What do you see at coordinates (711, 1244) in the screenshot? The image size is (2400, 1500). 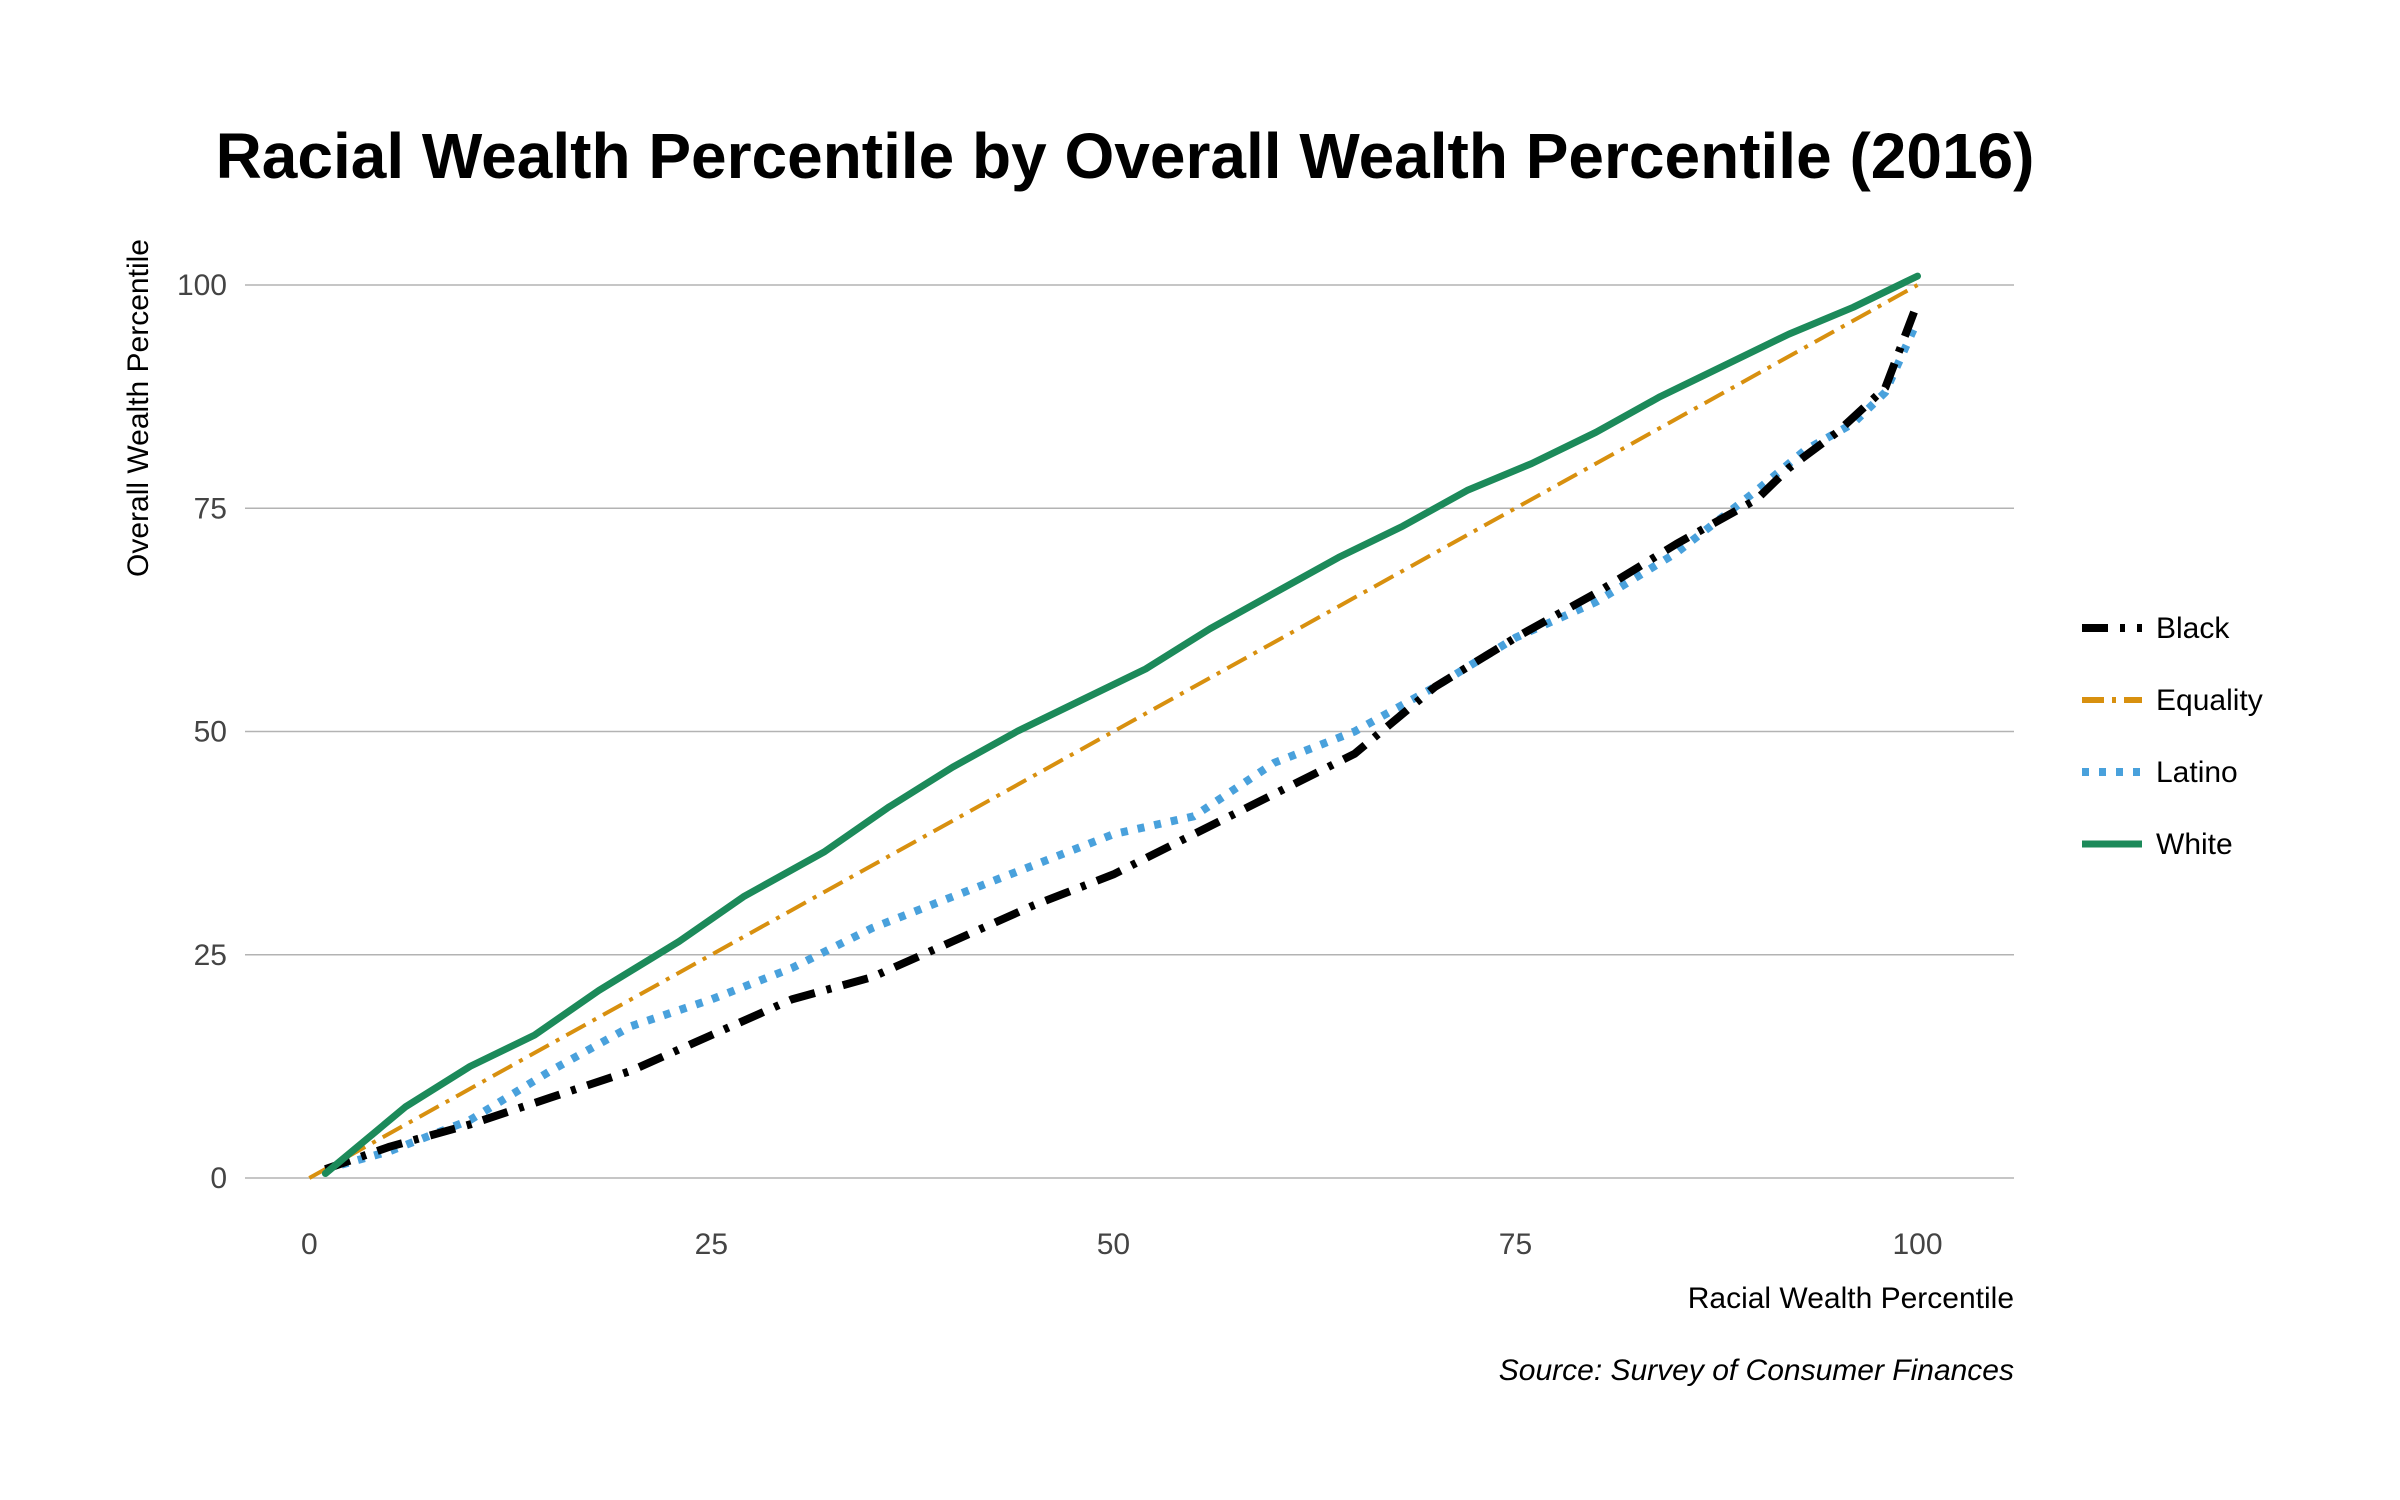 I see `x-tick-label: 25` at bounding box center [711, 1244].